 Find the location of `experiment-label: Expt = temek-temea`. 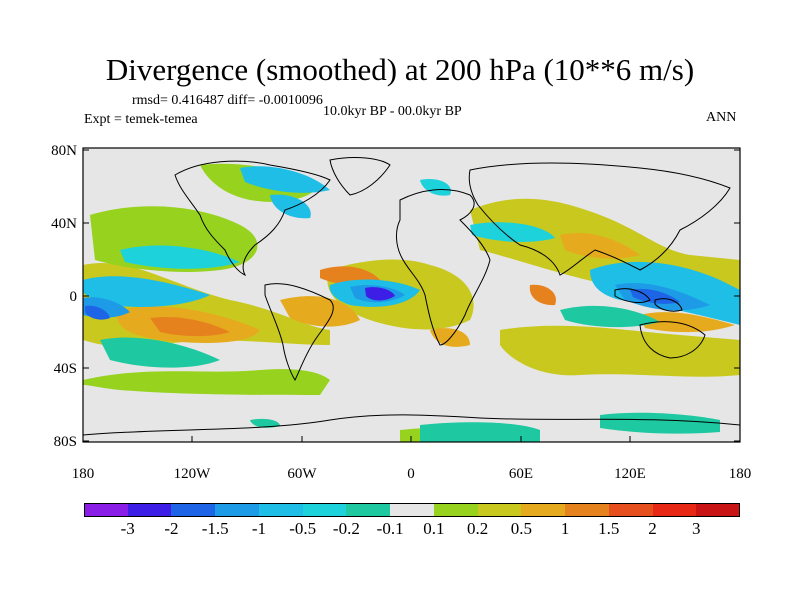

experiment-label: Expt = temek-temea is located at coordinates (141, 119).